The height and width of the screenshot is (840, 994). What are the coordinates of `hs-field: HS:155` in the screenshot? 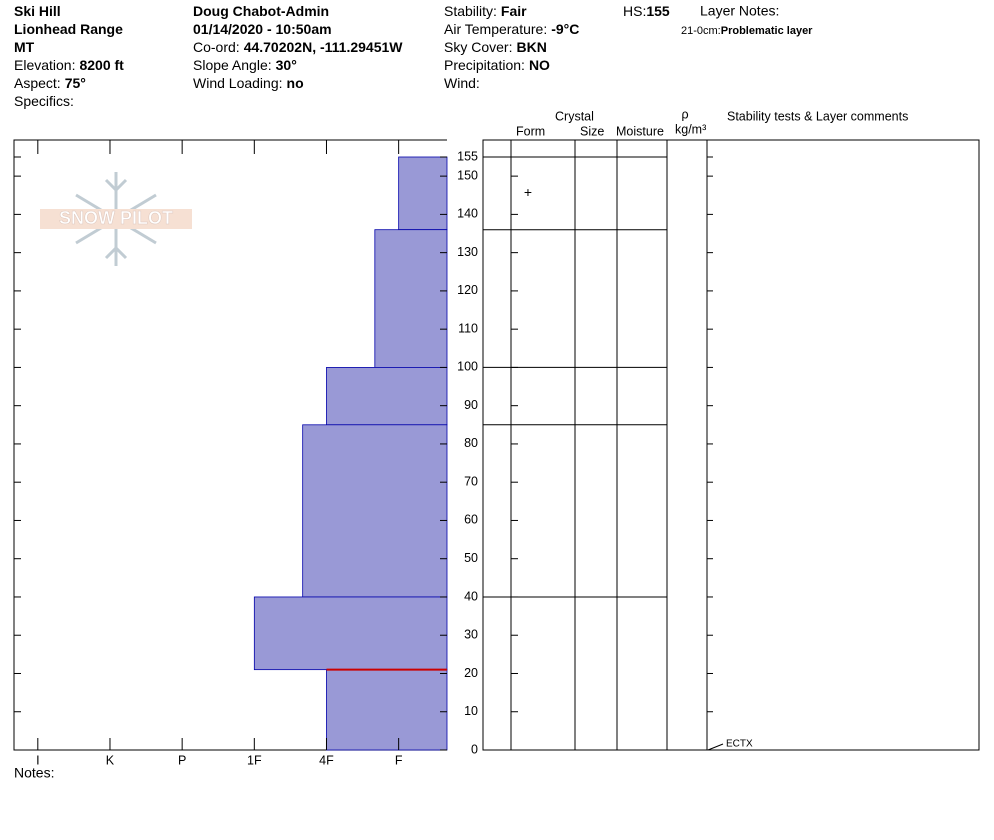 It's located at (646, 11).